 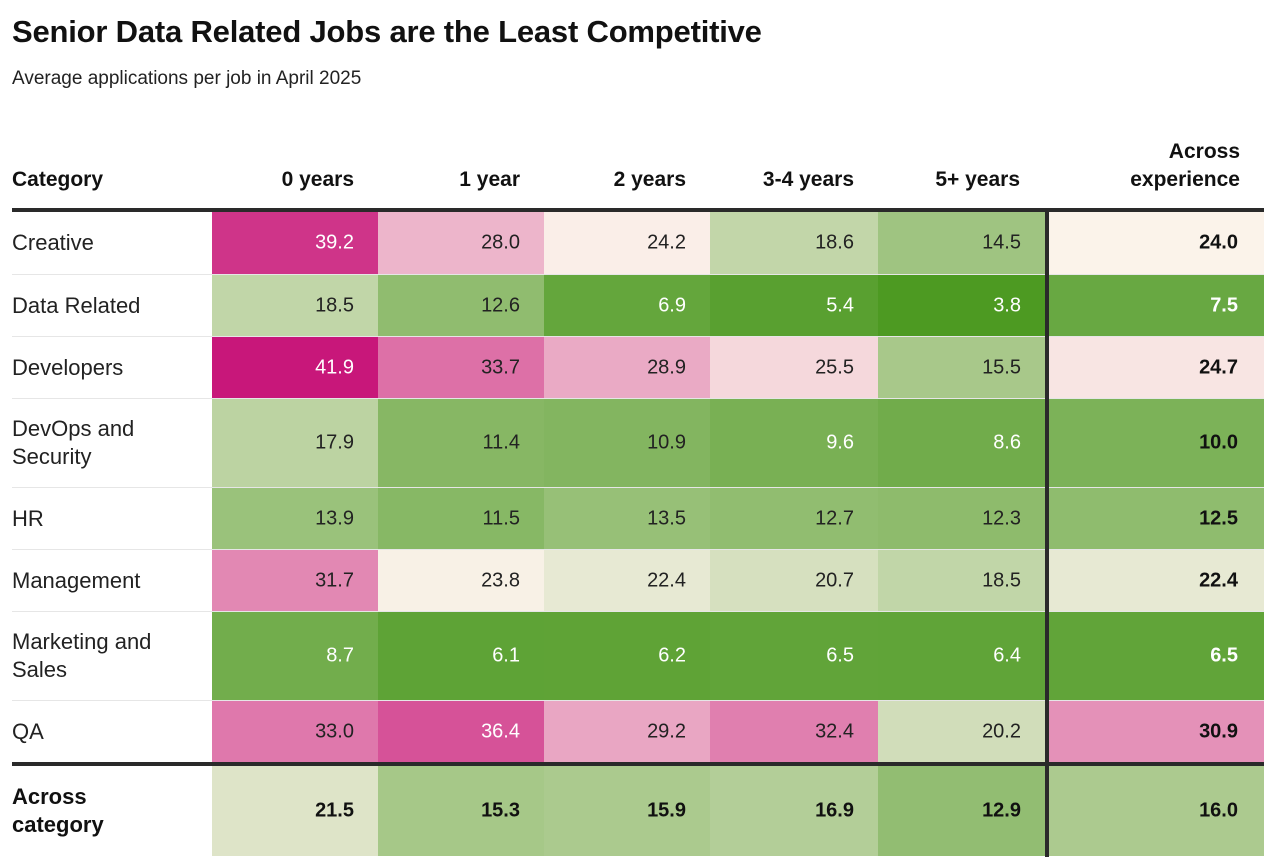 What do you see at coordinates (627, 656) in the screenshot?
I see `heatmap-cell: 6.2` at bounding box center [627, 656].